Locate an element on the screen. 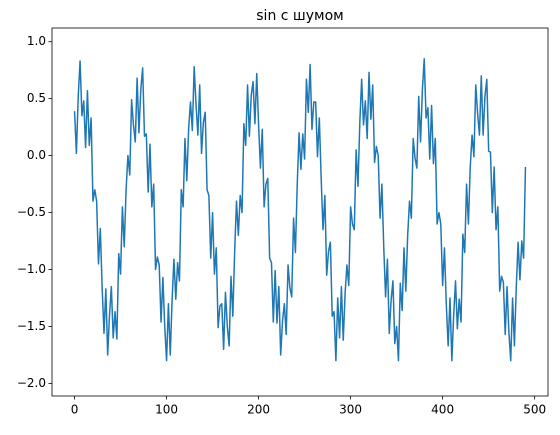 Image resolution: width=560 pixels, height=435 pixels. y-tick-label: −2.0 is located at coordinates (31, 383).